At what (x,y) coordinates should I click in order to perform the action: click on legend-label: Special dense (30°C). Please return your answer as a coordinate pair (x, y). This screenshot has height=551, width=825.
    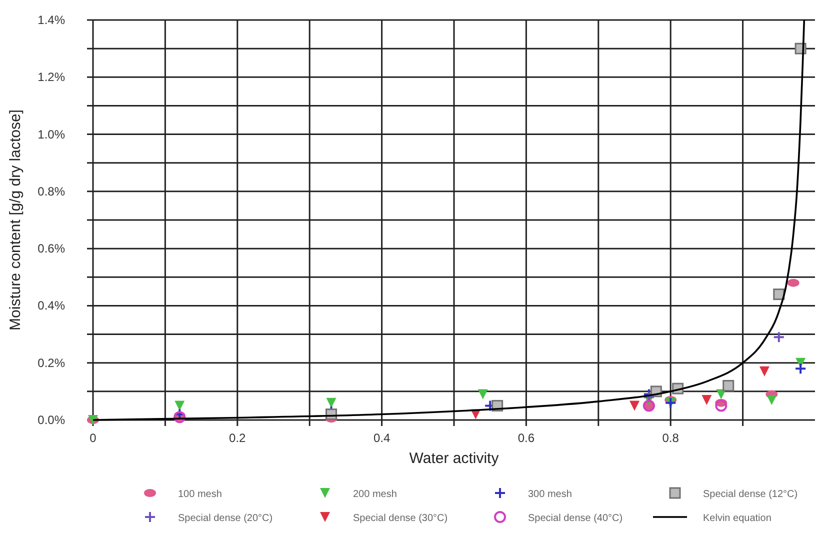
    Looking at the image, I should click on (400, 518).